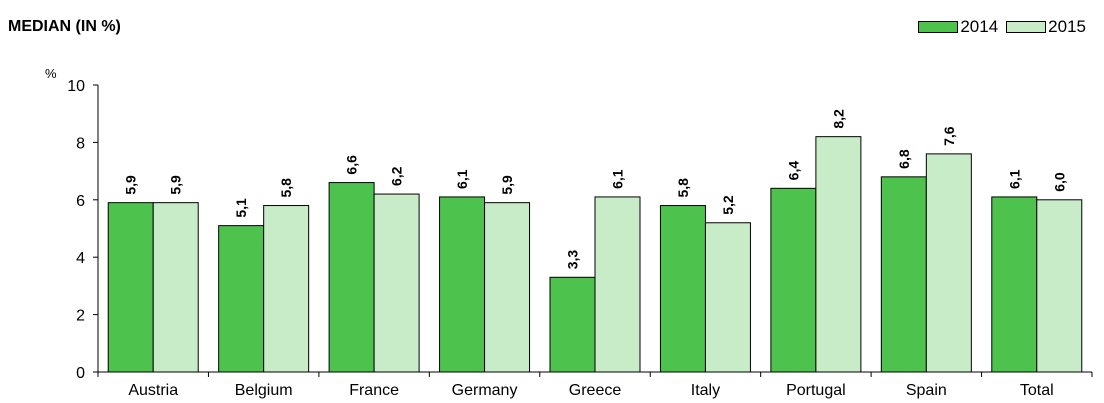 Image resolution: width=1104 pixels, height=403 pixels. What do you see at coordinates (1059, 286) in the screenshot?
I see `bar-2015-total` at bounding box center [1059, 286].